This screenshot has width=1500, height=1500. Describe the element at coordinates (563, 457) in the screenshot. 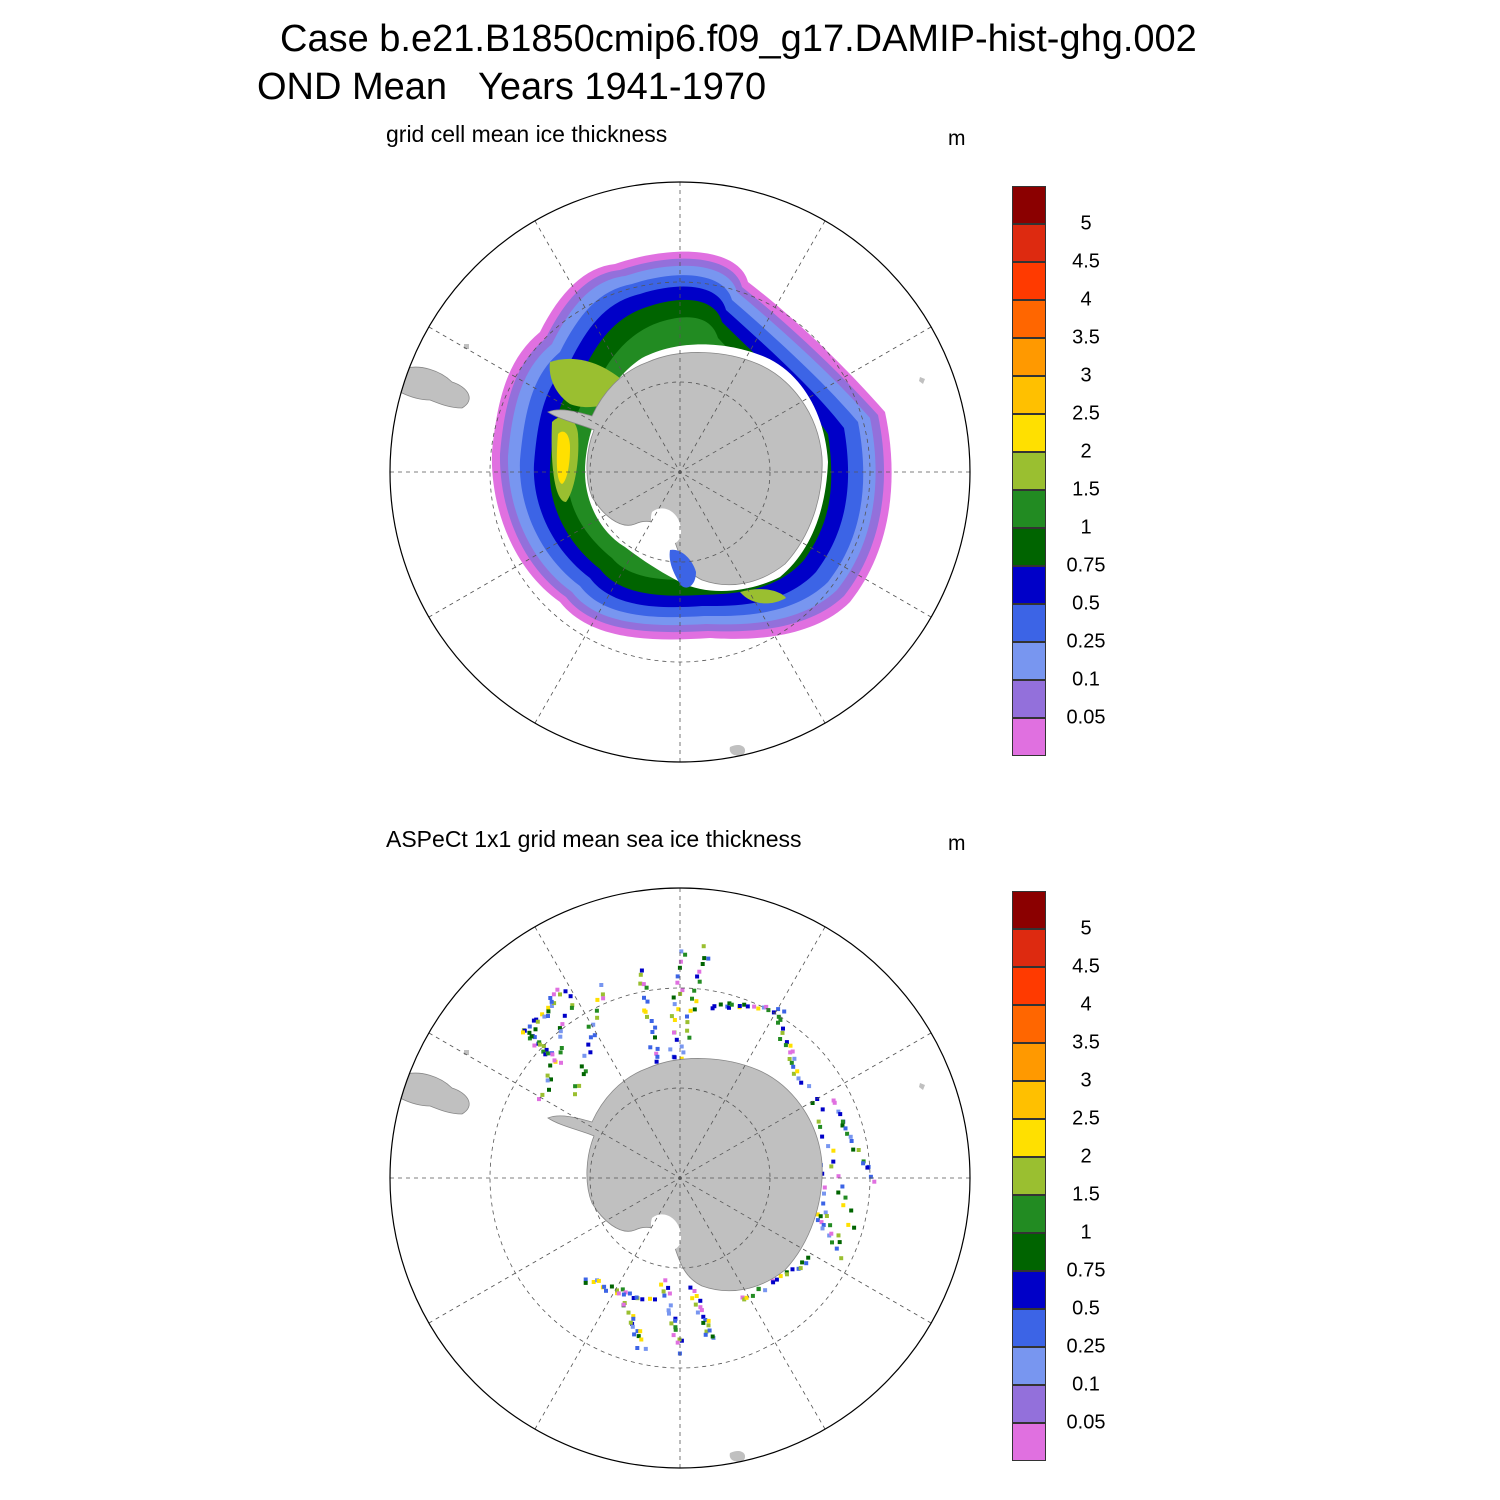

I see `ice-thick-peninsula-core` at that location.